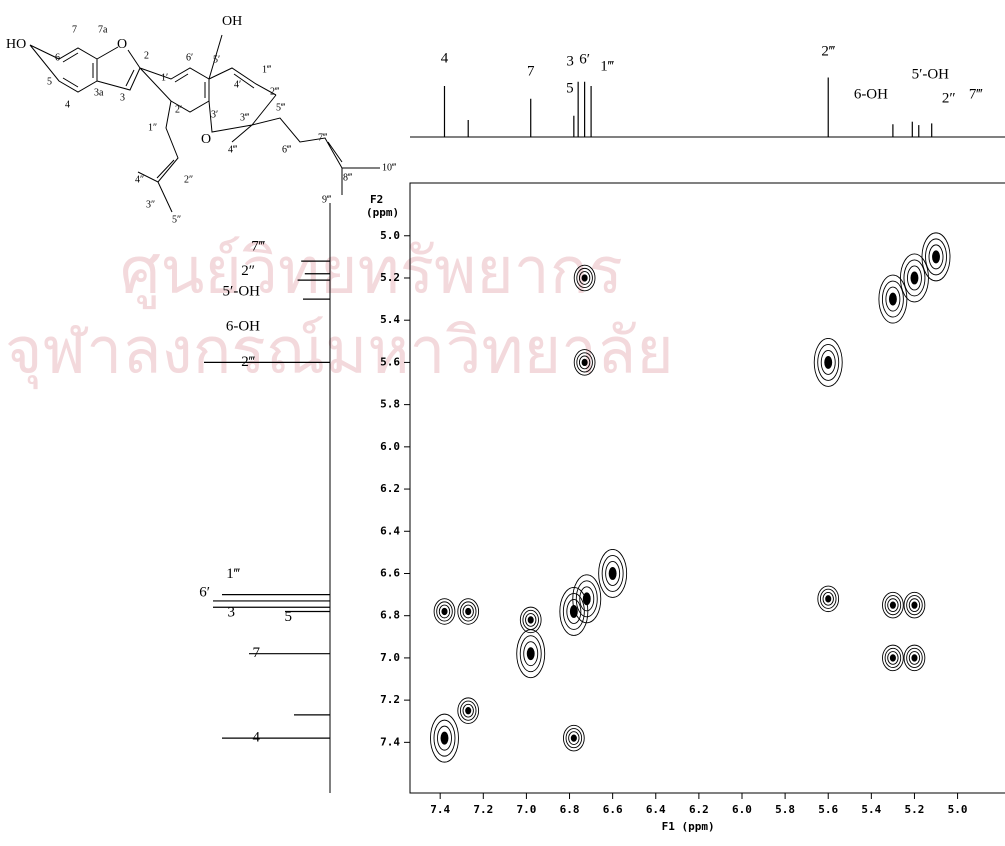  Describe the element at coordinates (275, 91) in the screenshot. I see `atom-label: 2‴` at that location.